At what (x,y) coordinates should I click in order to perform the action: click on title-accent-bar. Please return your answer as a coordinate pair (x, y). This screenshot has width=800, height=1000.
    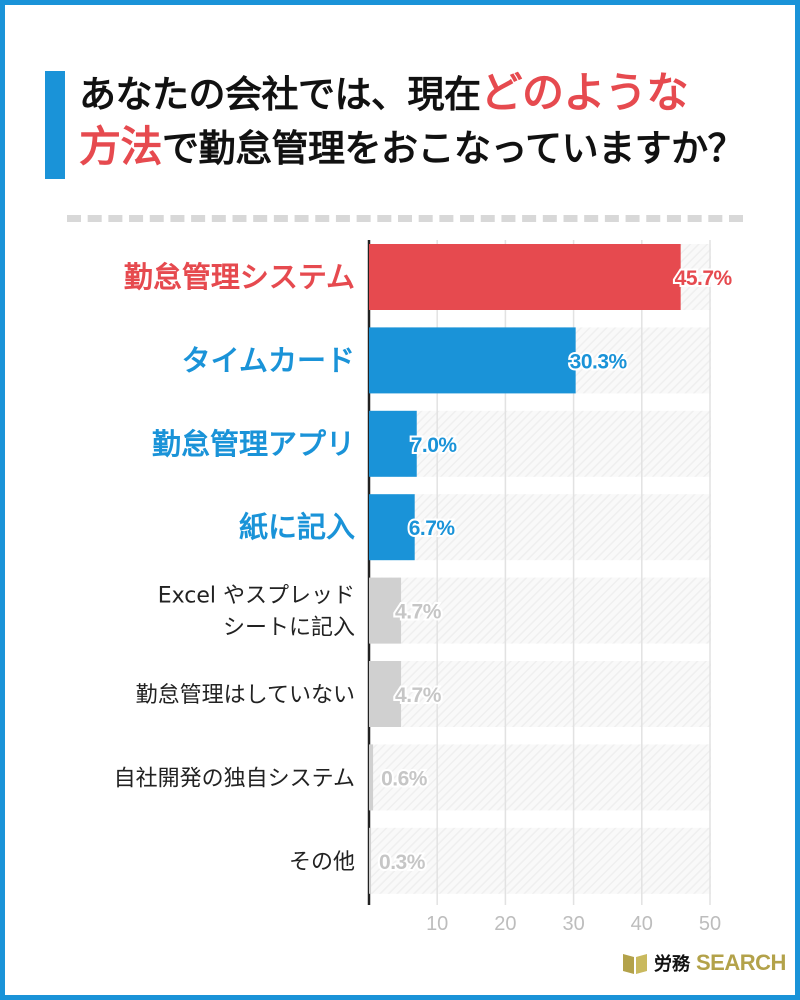
    Looking at the image, I should click on (55, 125).